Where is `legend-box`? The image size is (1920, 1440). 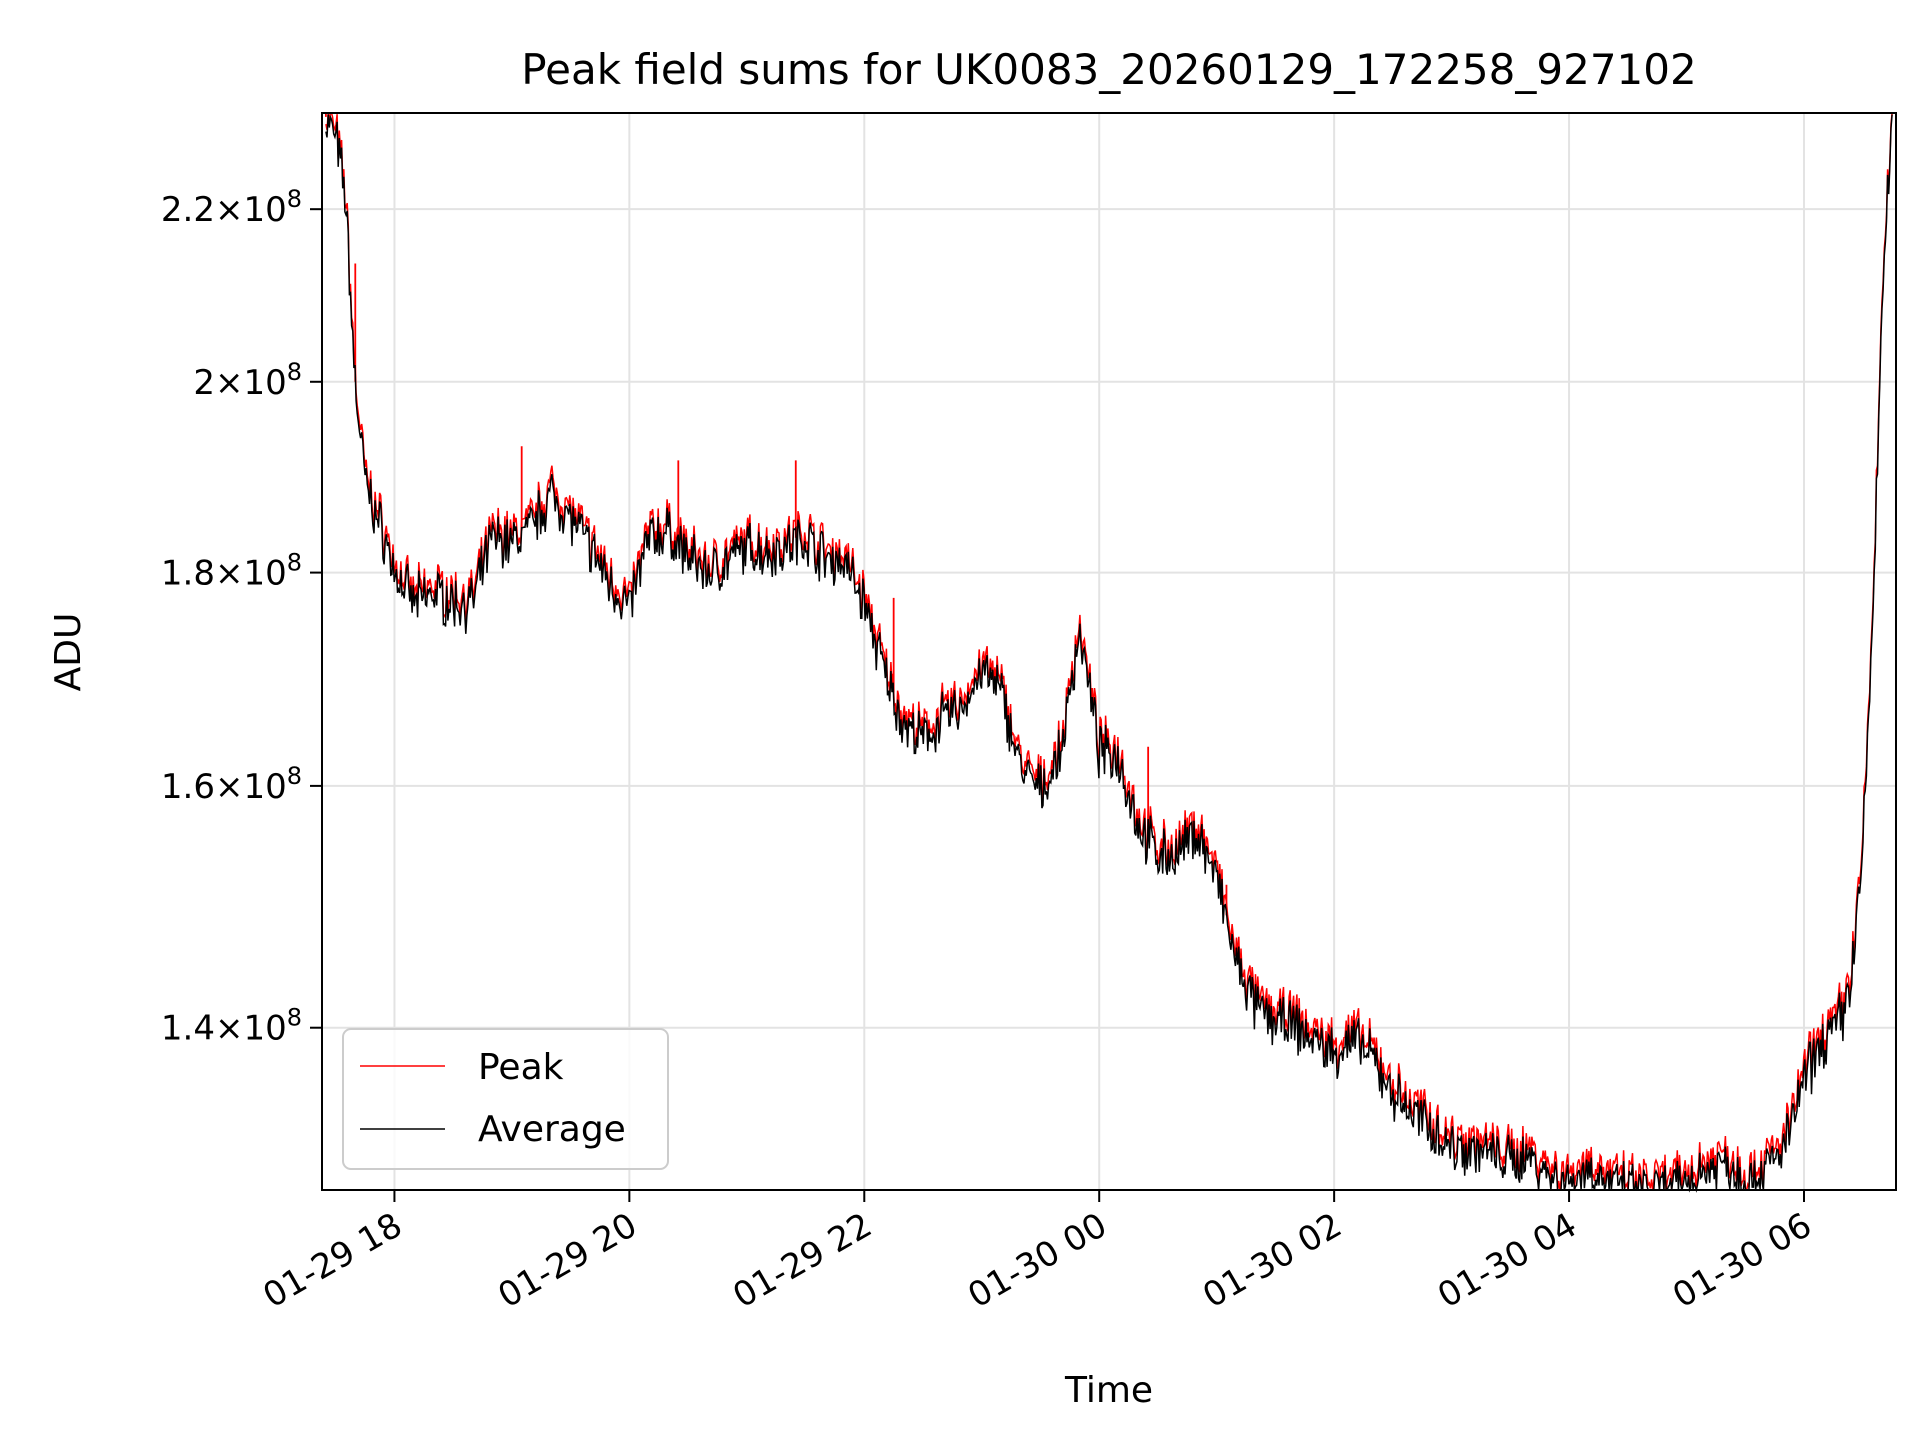
legend-box is located at coordinates (505, 1099).